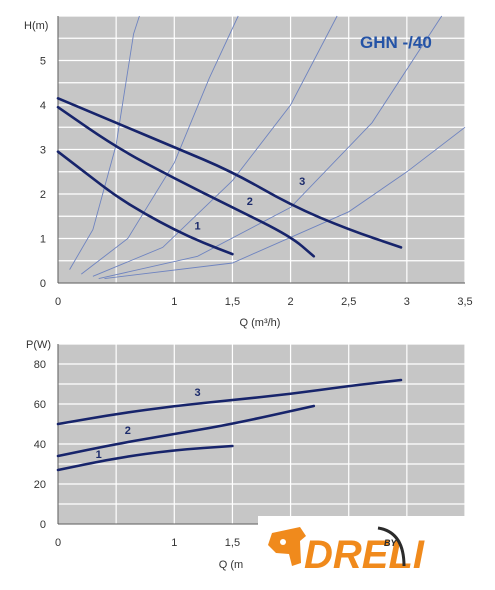 The width and height of the screenshot is (495, 590). Describe the element at coordinates (396, 42) in the screenshot. I see `chart-title: GHN -/40` at that location.